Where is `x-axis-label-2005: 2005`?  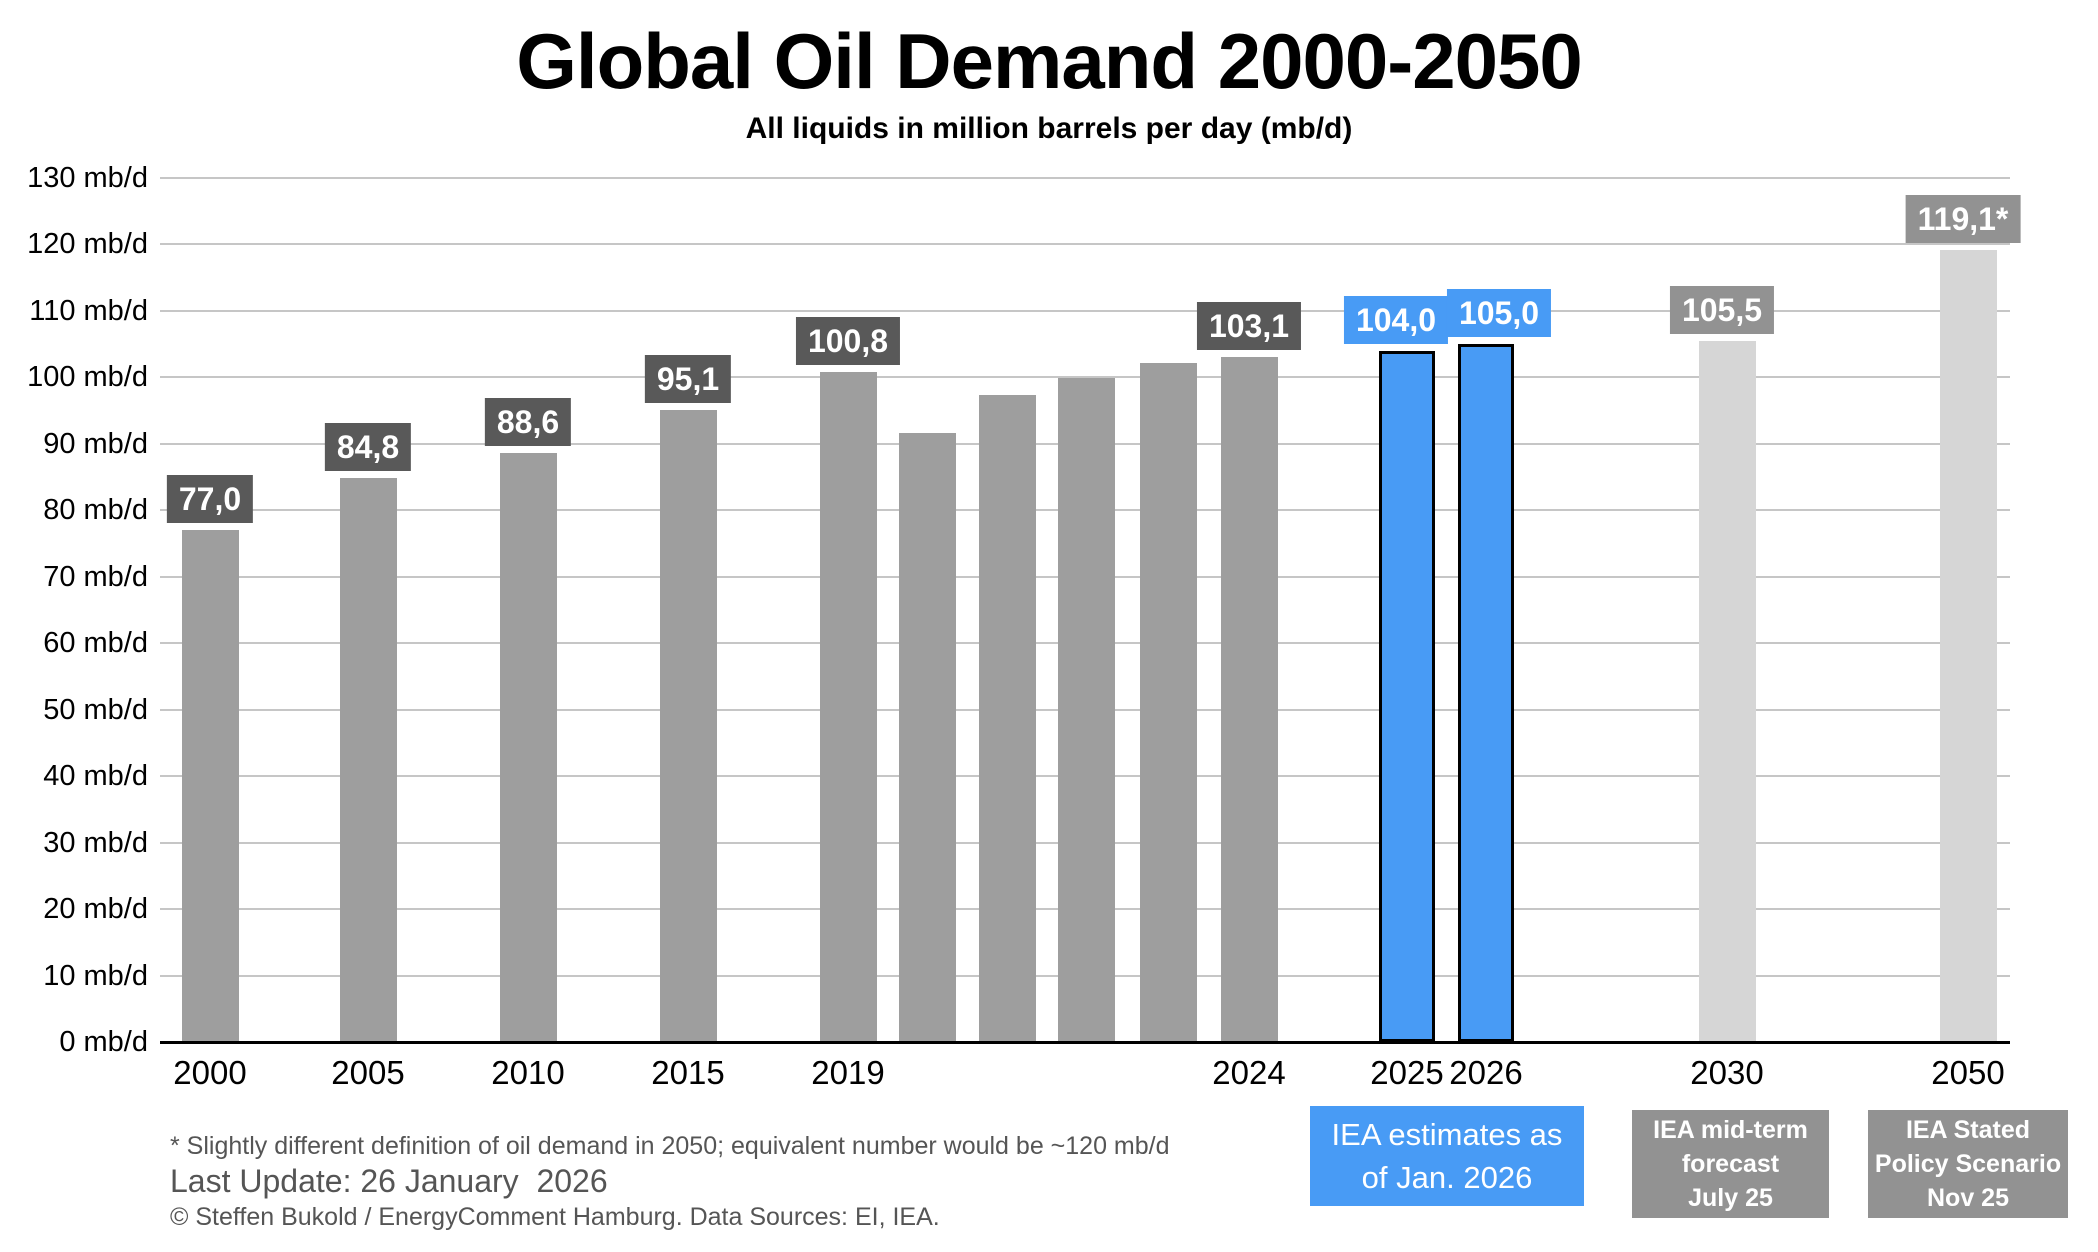 x-axis-label-2005: 2005 is located at coordinates (368, 1072).